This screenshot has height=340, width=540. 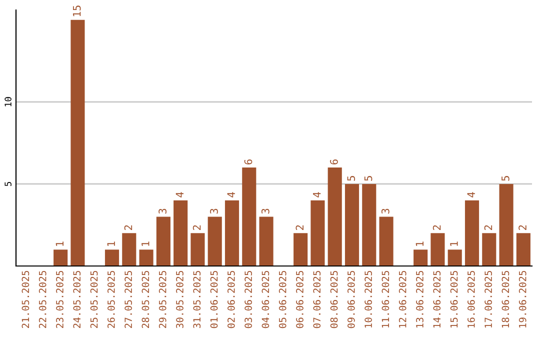 I want to click on x-tick-label: 29.05.2025, so click(x=162, y=299).